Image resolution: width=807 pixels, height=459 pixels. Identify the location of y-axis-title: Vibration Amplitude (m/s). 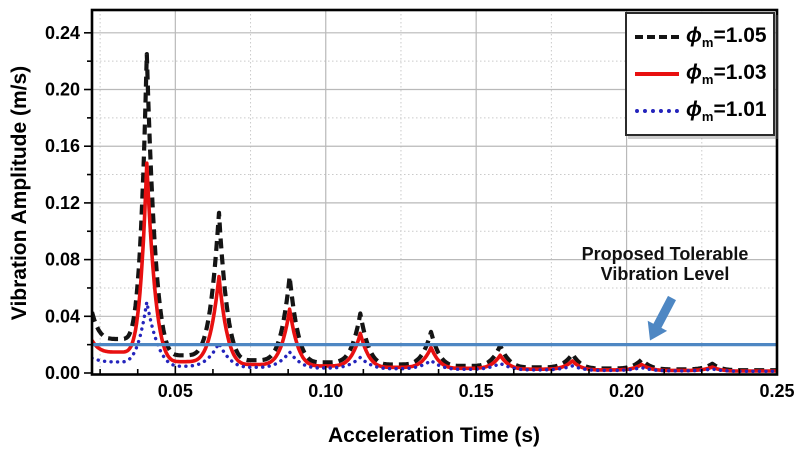
(19, 193).